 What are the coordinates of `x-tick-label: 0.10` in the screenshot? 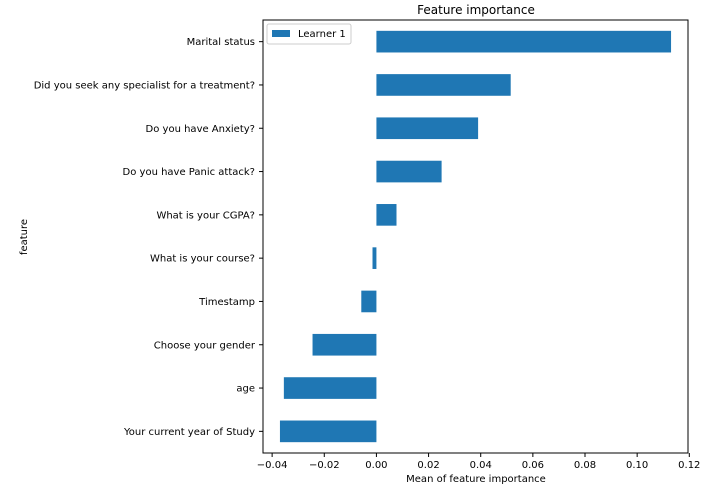 It's located at (637, 465).